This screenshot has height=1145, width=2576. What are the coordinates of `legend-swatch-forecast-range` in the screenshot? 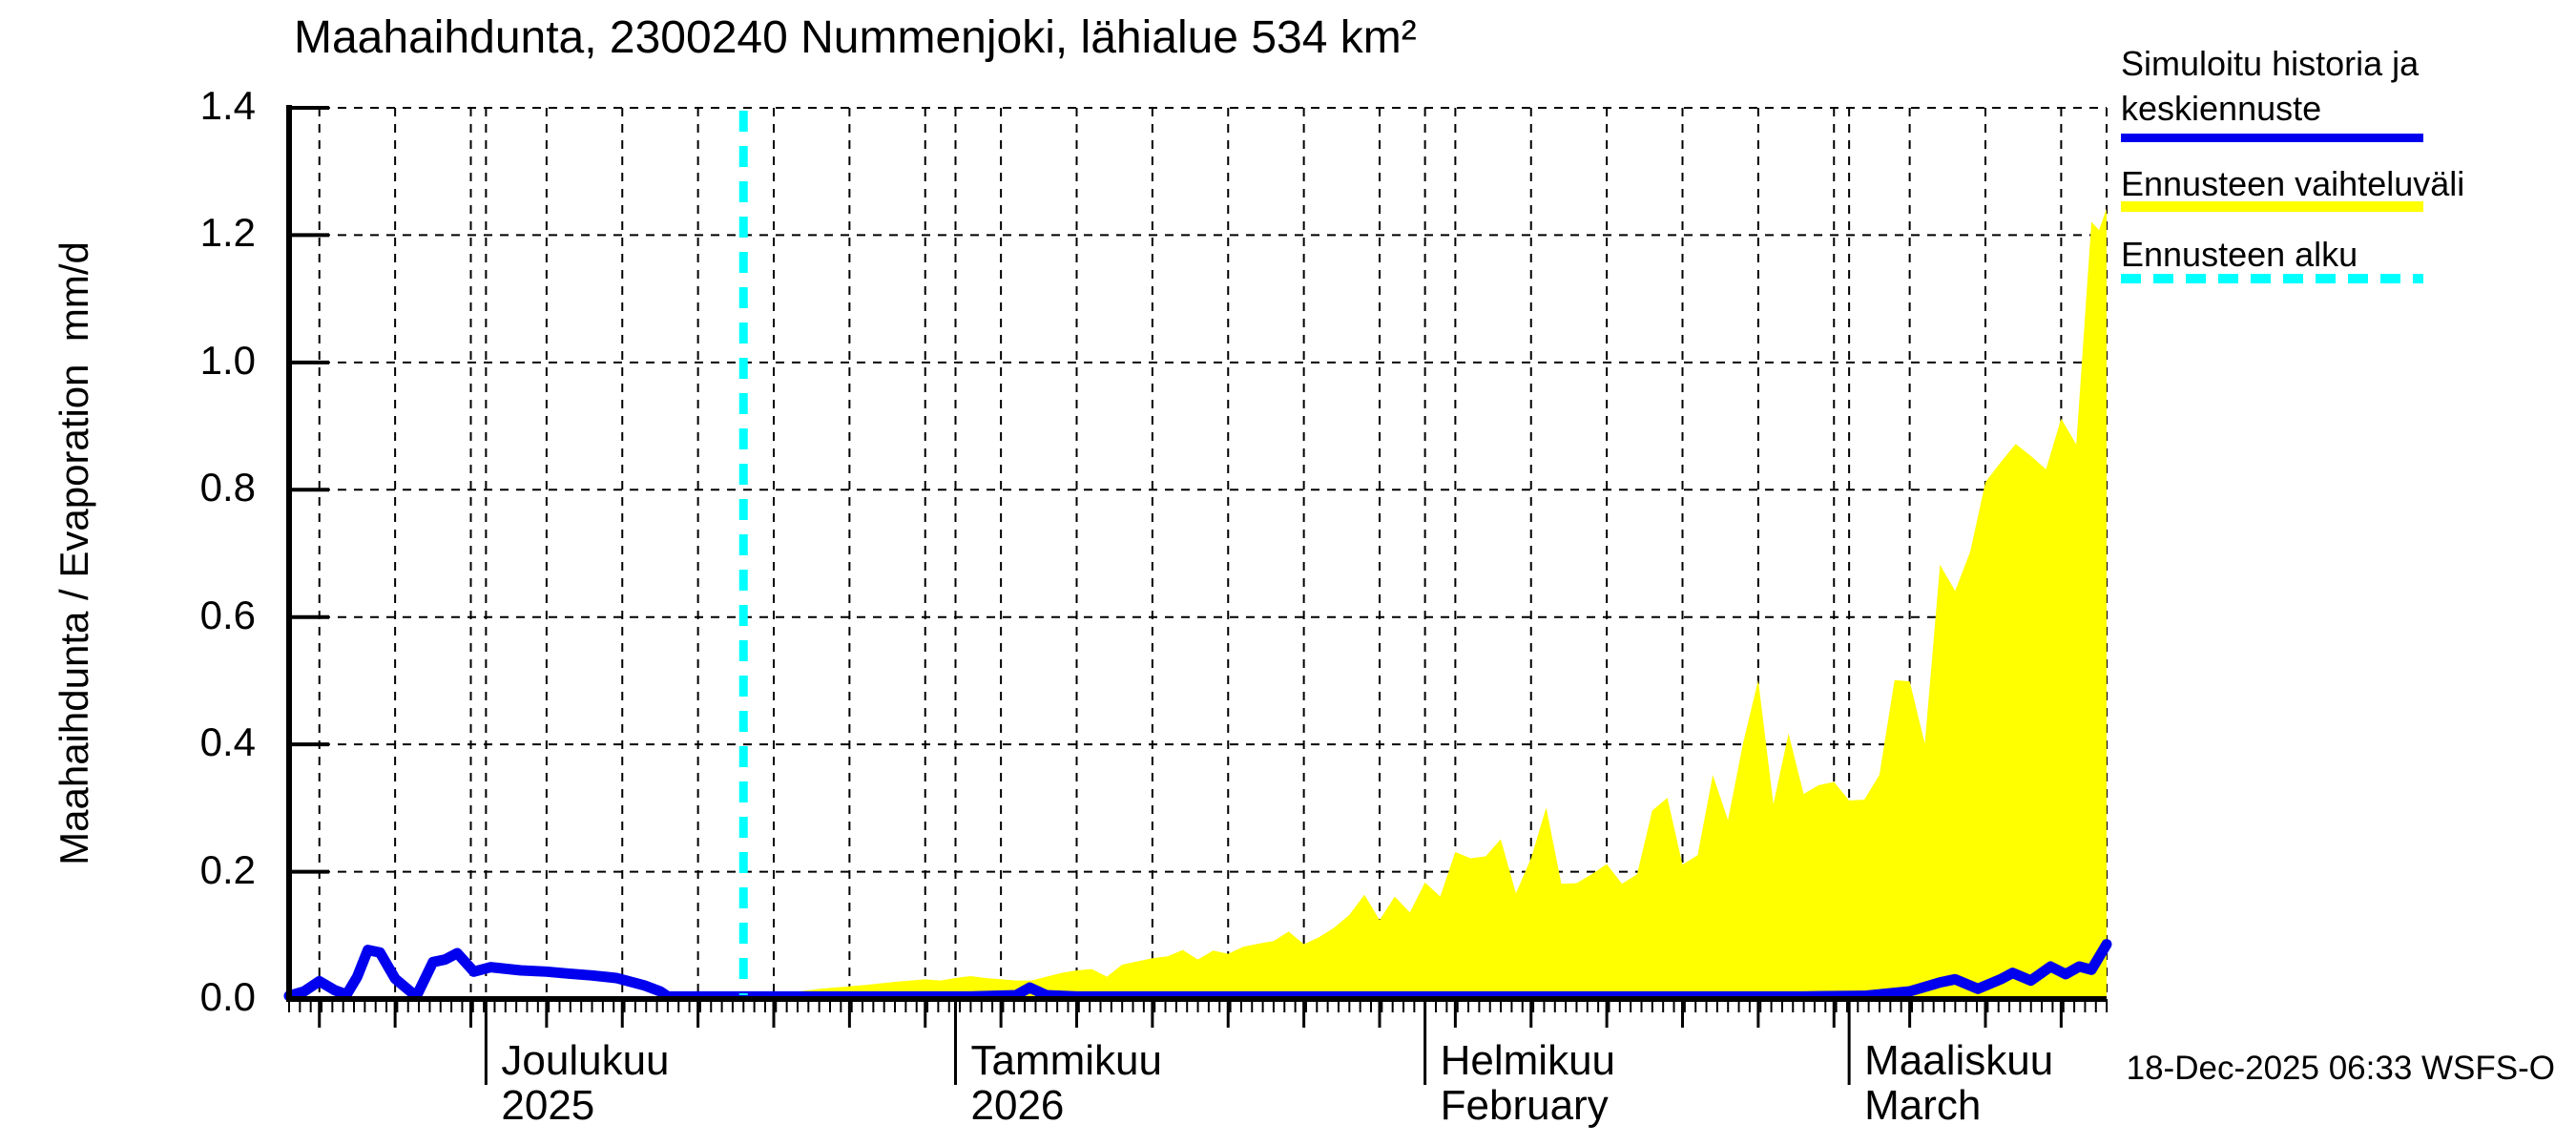 It's located at (2272, 206).